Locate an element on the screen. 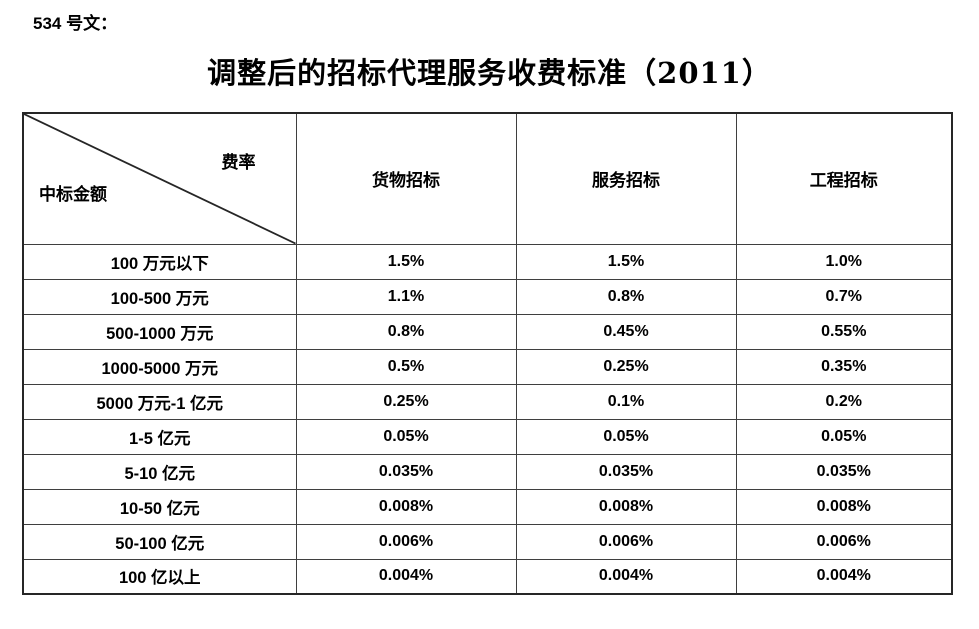  amount-range-cell: 50-100 亿元 is located at coordinates (159, 541).